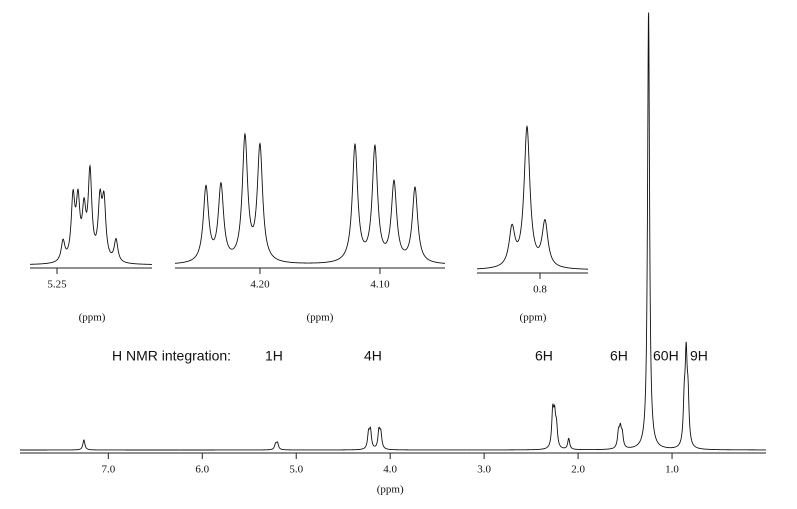  I want to click on x-tick-label: 4.0, so click(390, 470).